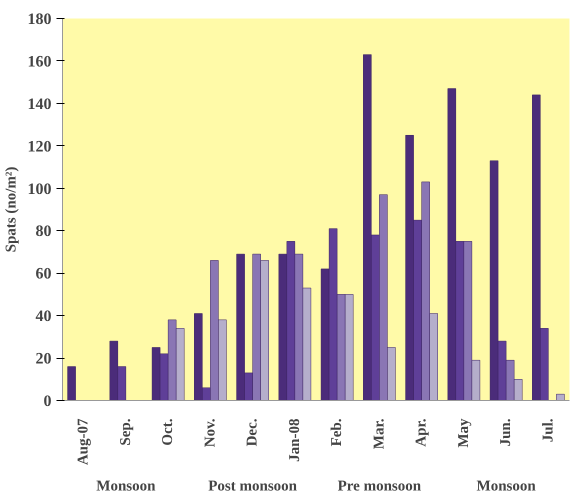  What do you see at coordinates (252, 432) in the screenshot?
I see `x-tick-label: Dec.` at bounding box center [252, 432].